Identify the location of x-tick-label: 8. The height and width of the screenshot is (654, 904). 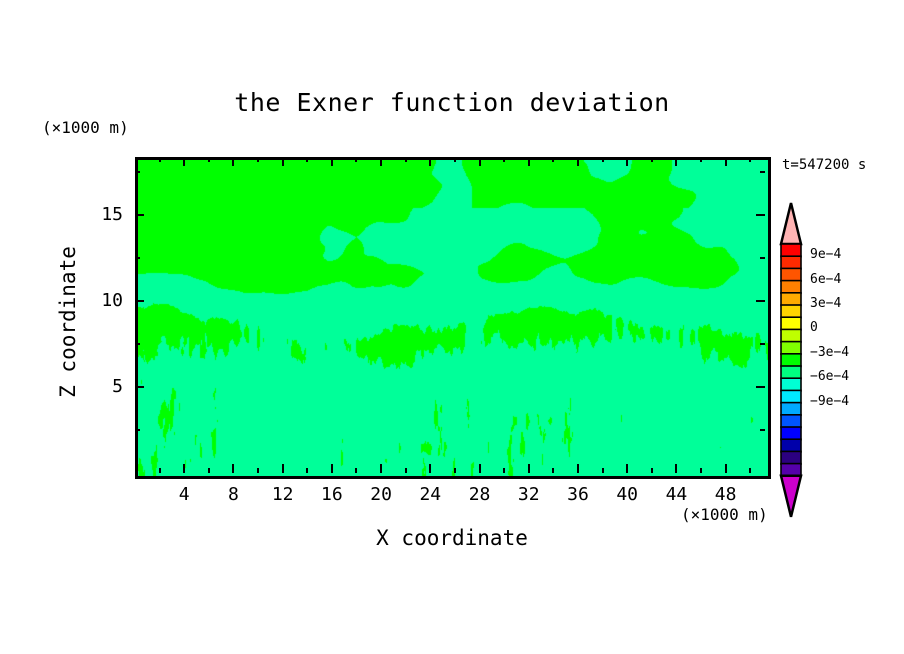
(233, 494).